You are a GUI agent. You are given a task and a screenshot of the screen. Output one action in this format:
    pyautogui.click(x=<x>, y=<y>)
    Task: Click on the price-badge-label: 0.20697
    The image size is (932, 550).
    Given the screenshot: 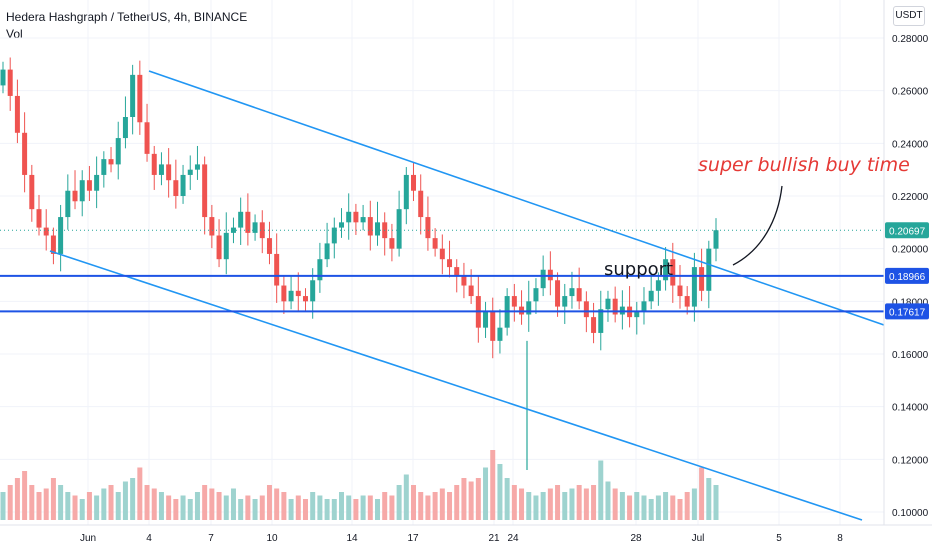 What is the action you would take?
    pyautogui.click(x=907, y=231)
    